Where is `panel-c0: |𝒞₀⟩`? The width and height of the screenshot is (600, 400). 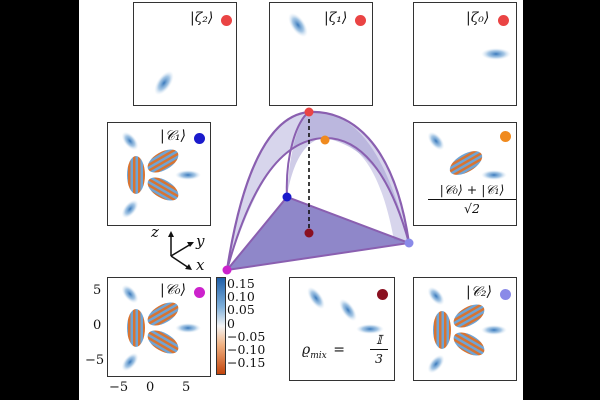
panel-c0: |𝒞₀⟩ is located at coordinates (159, 327).